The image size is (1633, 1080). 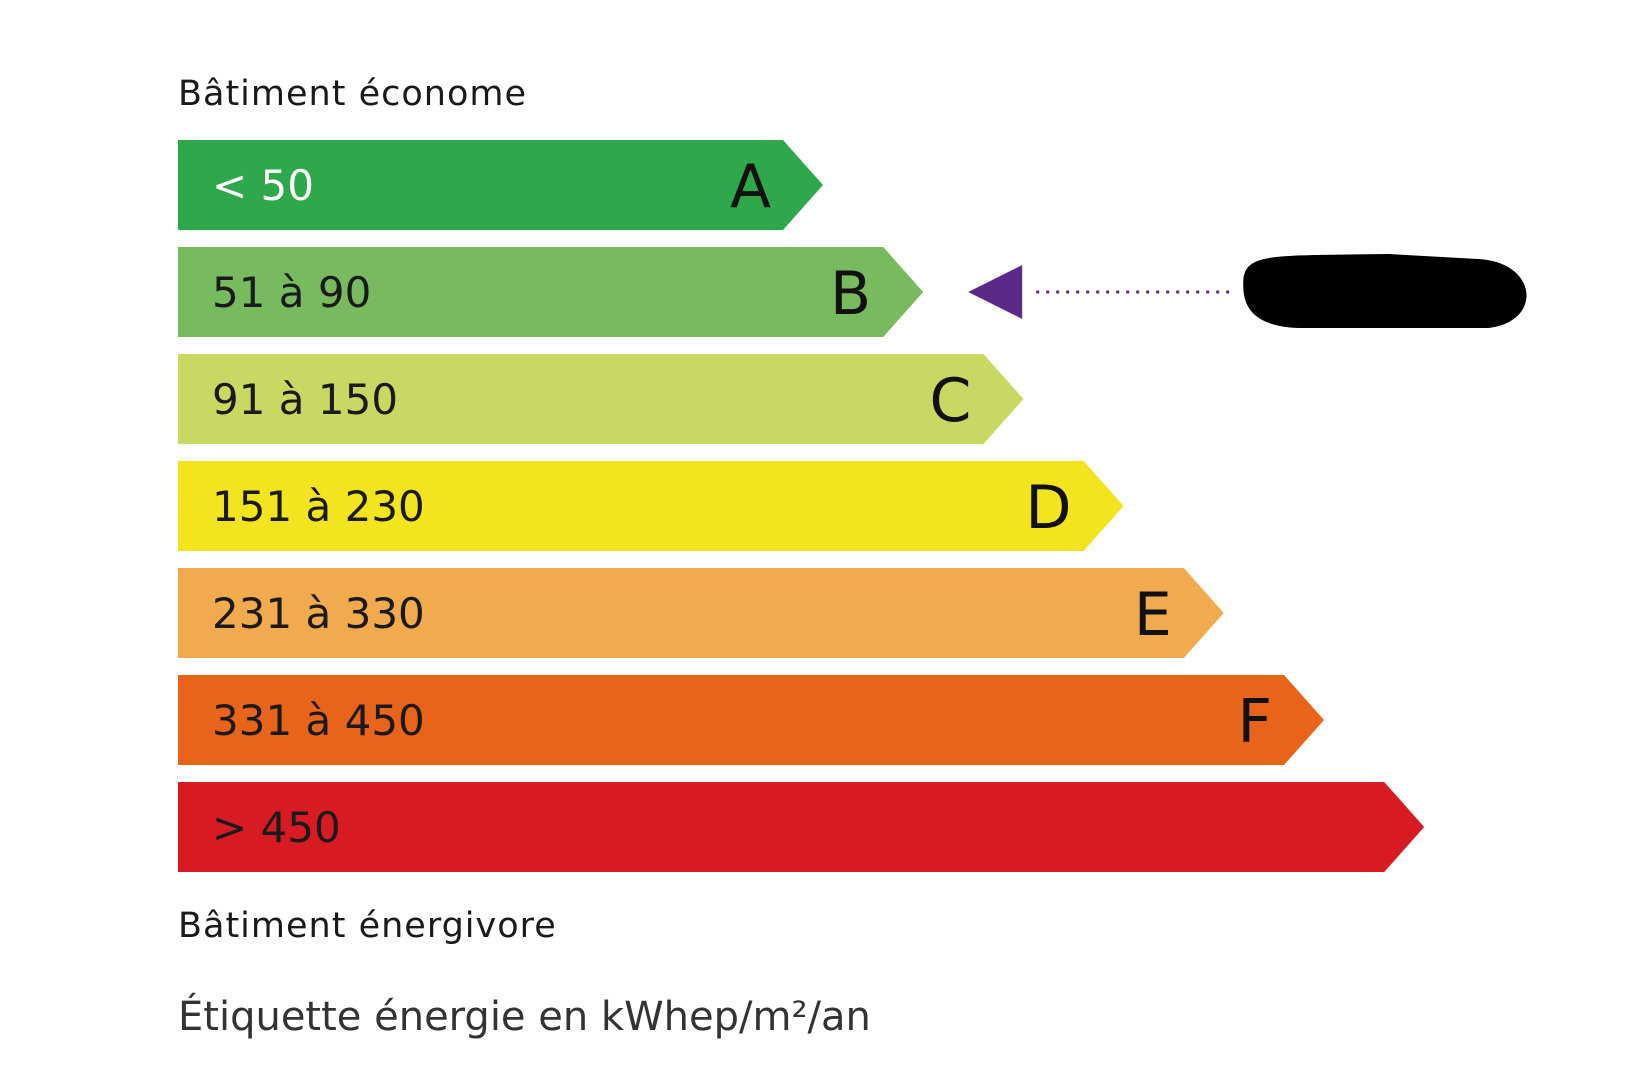 What do you see at coordinates (291, 292) in the screenshot?
I see `range-label-B: 51 à 90` at bounding box center [291, 292].